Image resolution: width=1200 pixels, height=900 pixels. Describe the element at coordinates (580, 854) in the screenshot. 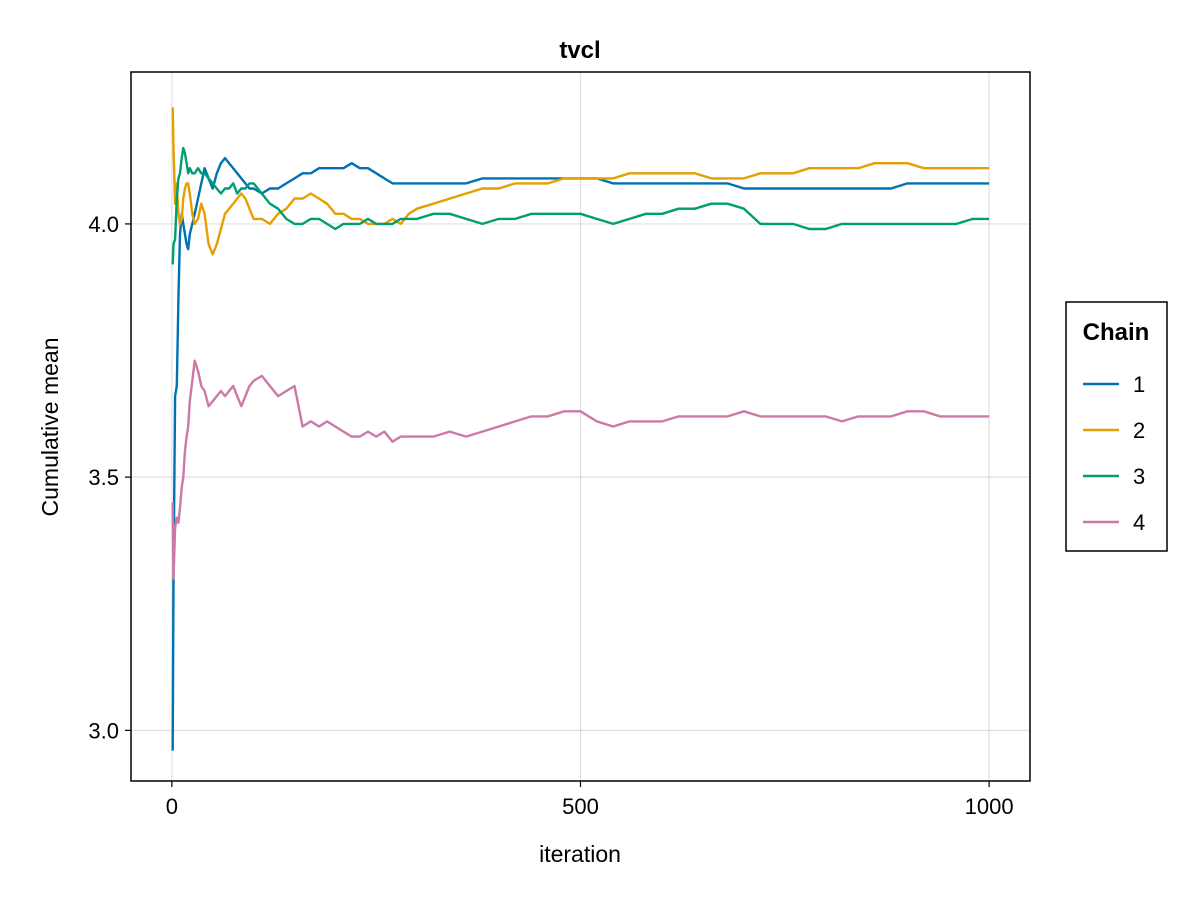

I see `x-axis-label: iteration` at that location.